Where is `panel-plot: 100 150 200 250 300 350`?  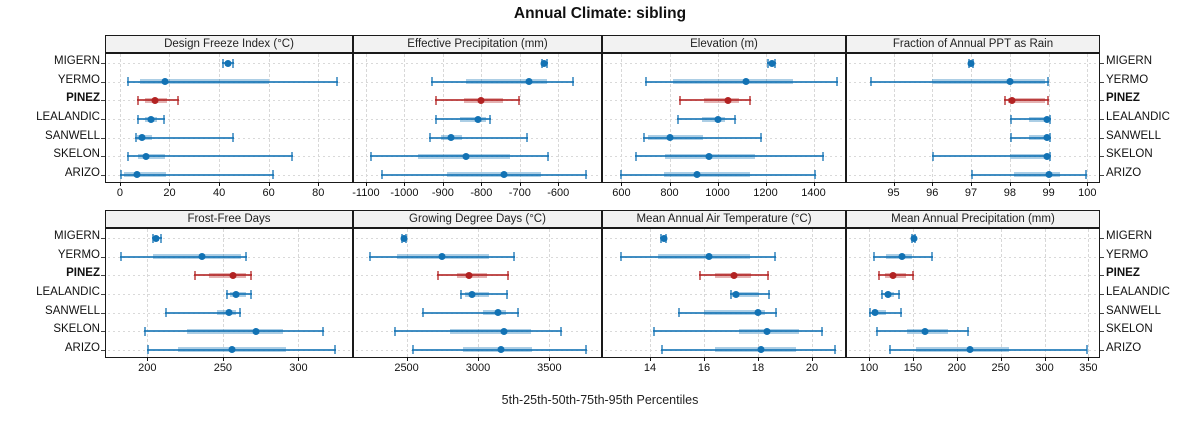 panel-plot: 100 150 200 250 300 350 is located at coordinates (975, 301).